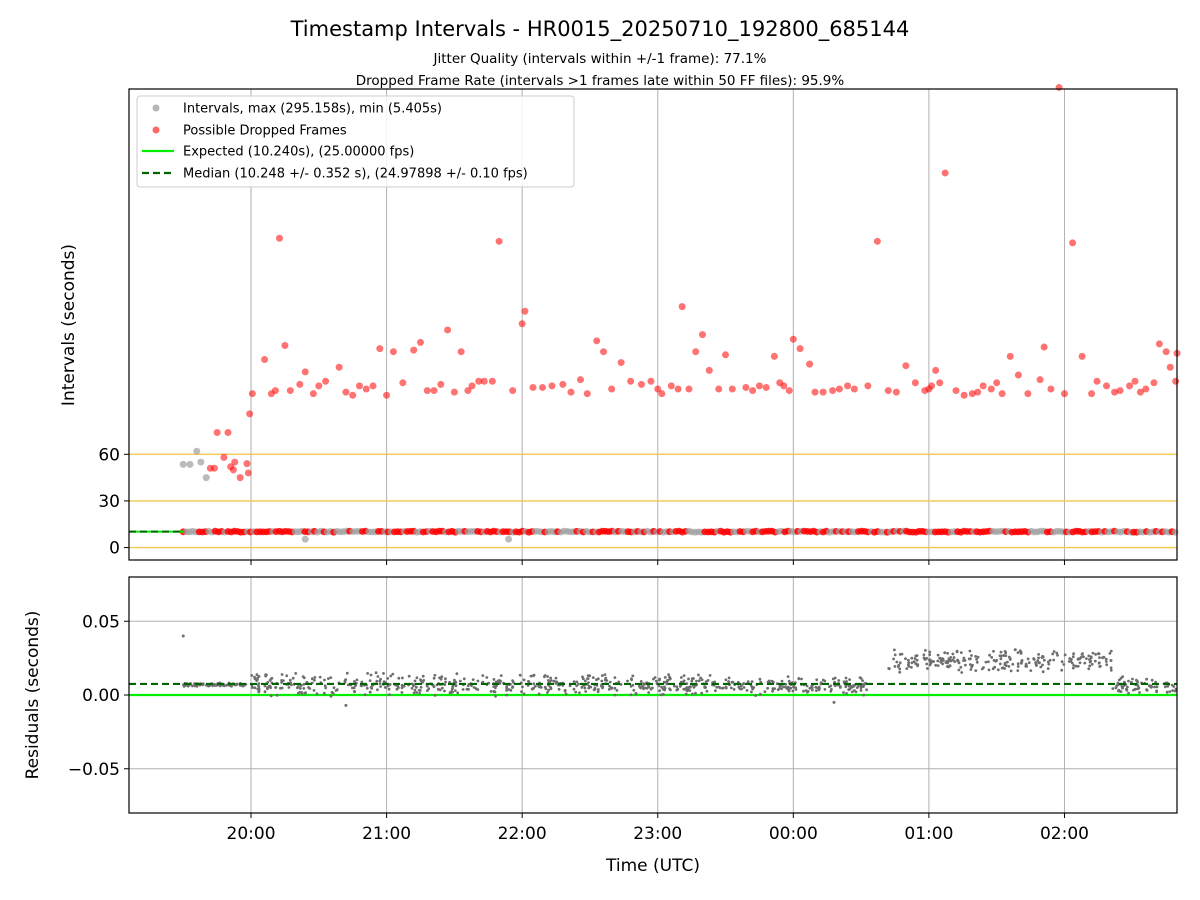 Image resolution: width=1200 pixels, height=900 pixels. I want to click on interval-point, so click(206, 478).